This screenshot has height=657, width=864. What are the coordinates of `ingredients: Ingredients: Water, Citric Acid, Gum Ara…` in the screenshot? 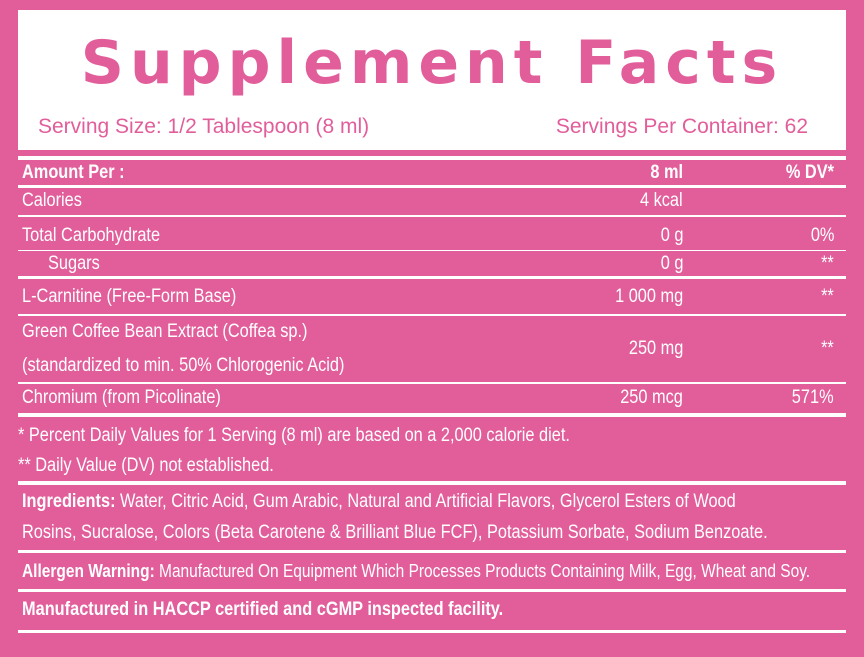 It's located at (379, 502).